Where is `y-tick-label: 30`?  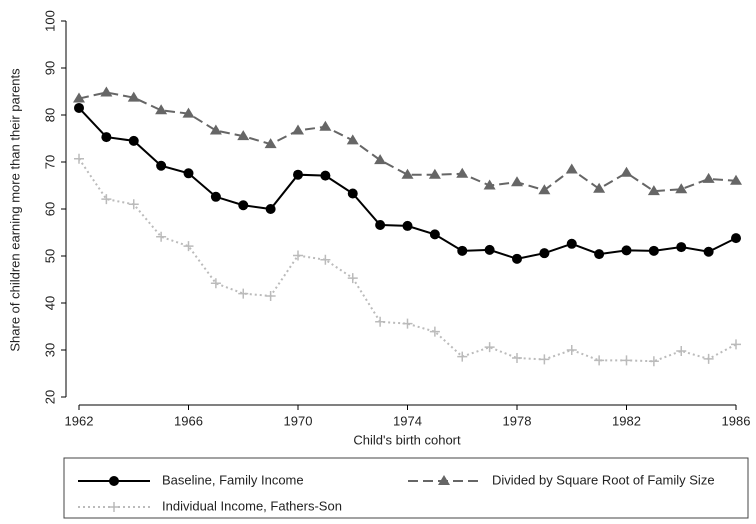
y-tick-label: 30 is located at coordinates (49, 350).